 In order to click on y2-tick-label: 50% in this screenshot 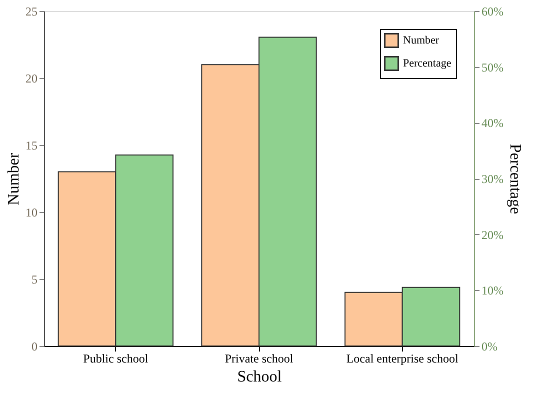, I will do `click(493, 67)`.